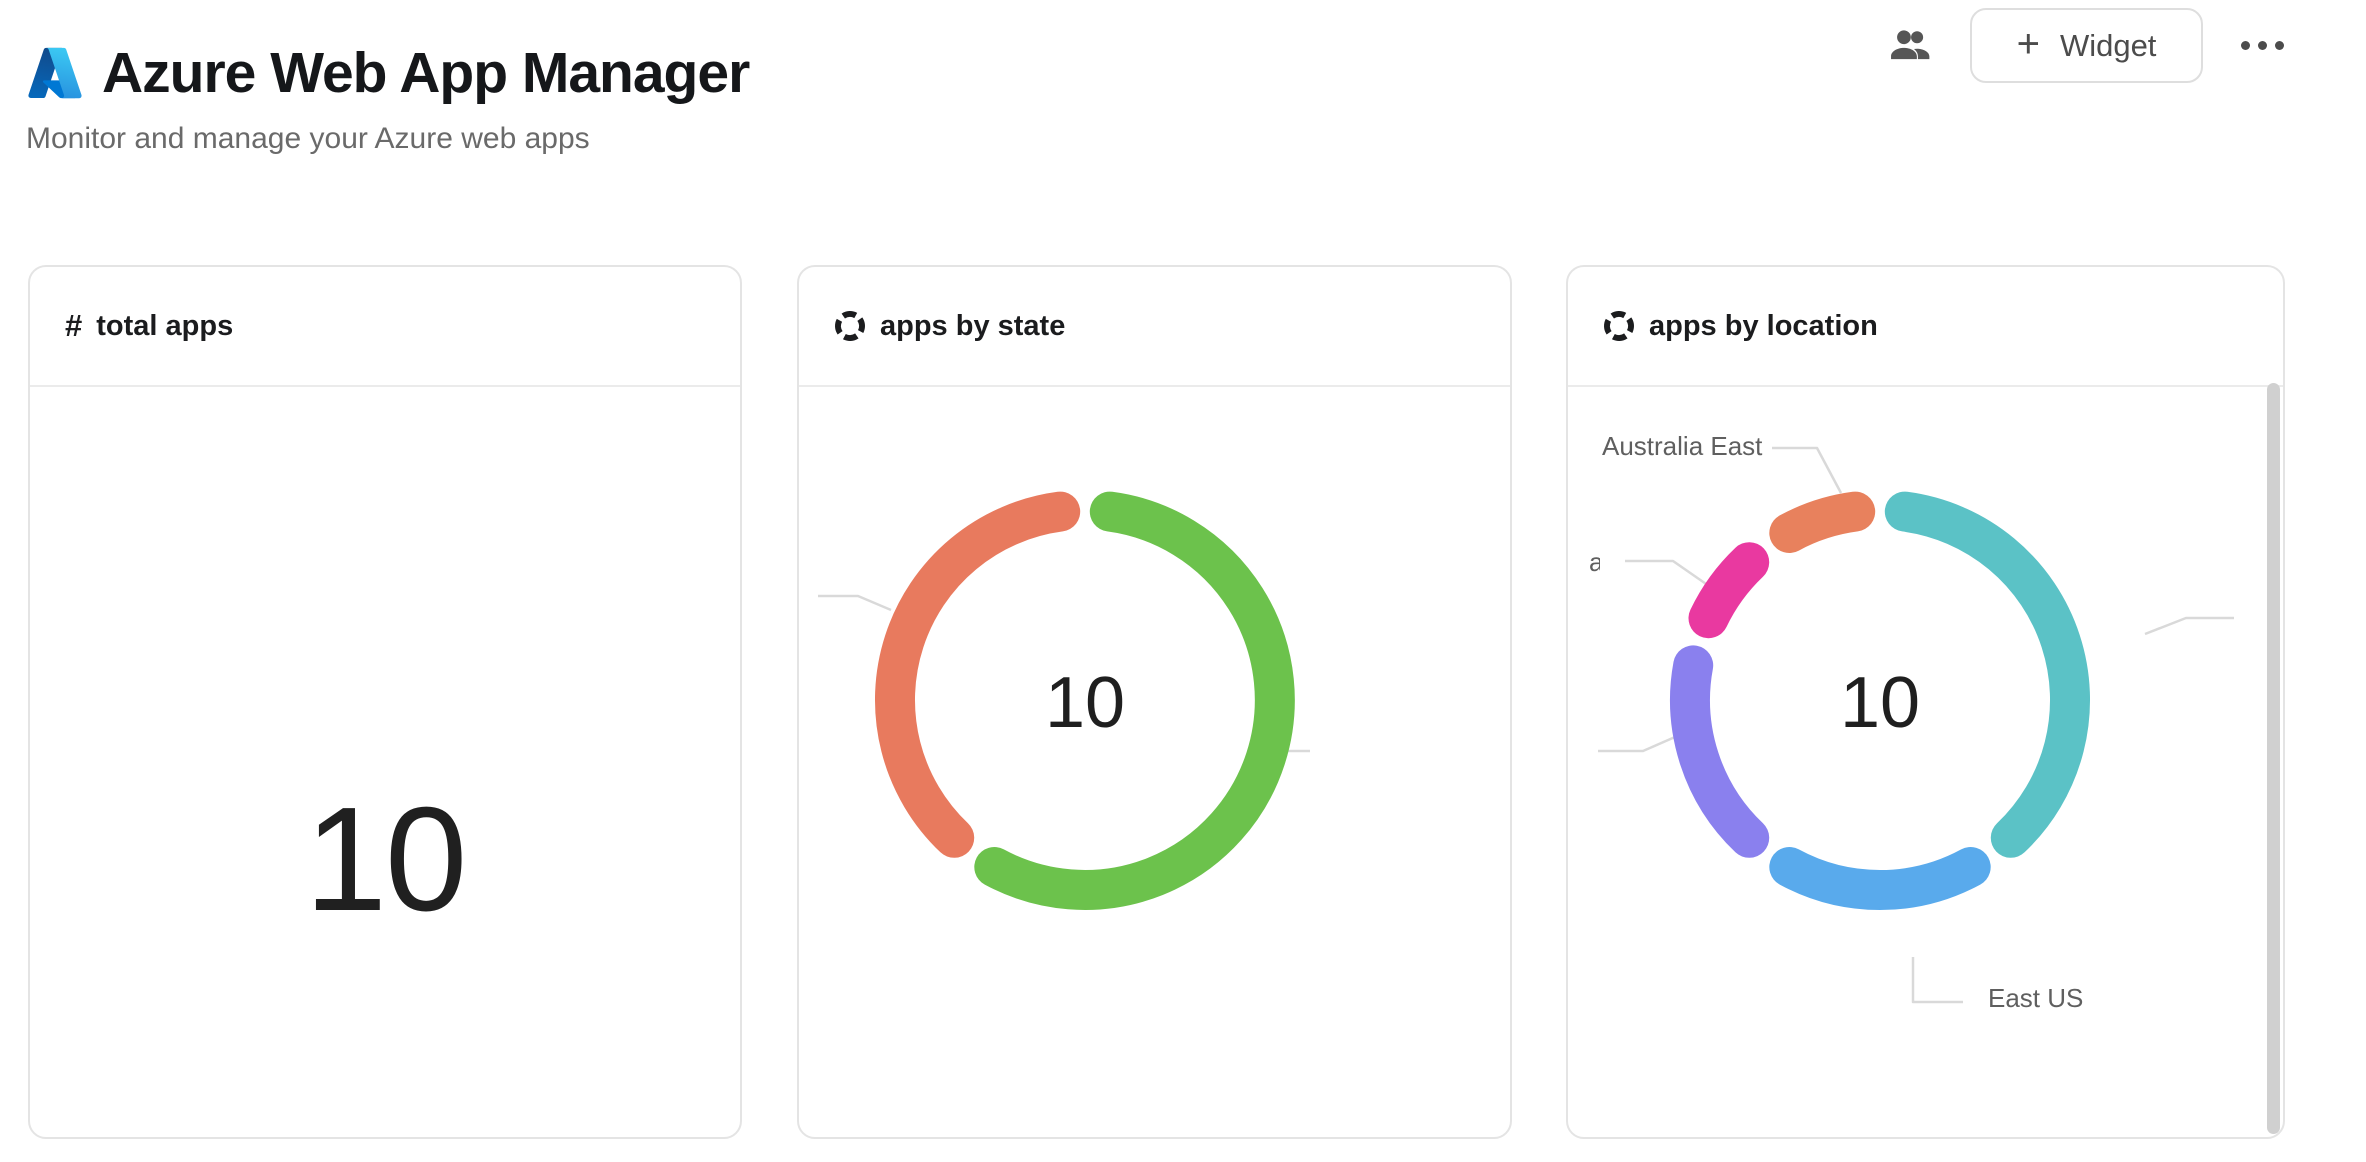 This screenshot has width=2366, height=1162. I want to click on azure-logo-icon, so click(55, 73).